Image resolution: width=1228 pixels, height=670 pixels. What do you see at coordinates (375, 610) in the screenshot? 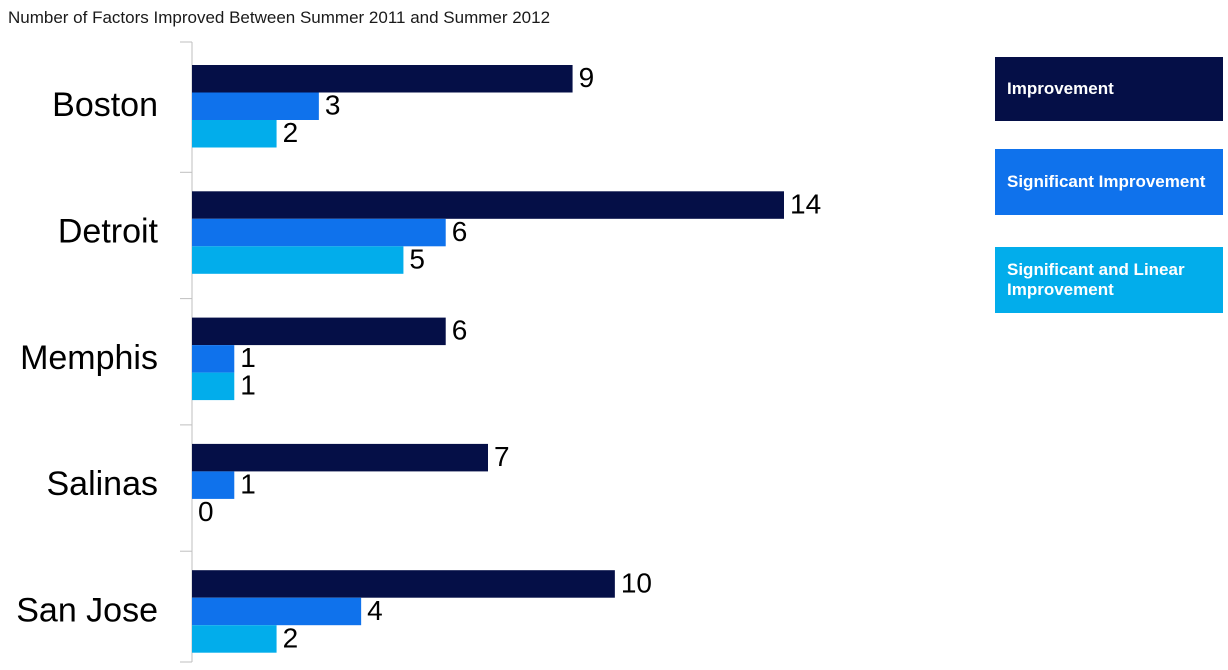
I see `value-label-san-jose-significant-improvement: 4` at bounding box center [375, 610].